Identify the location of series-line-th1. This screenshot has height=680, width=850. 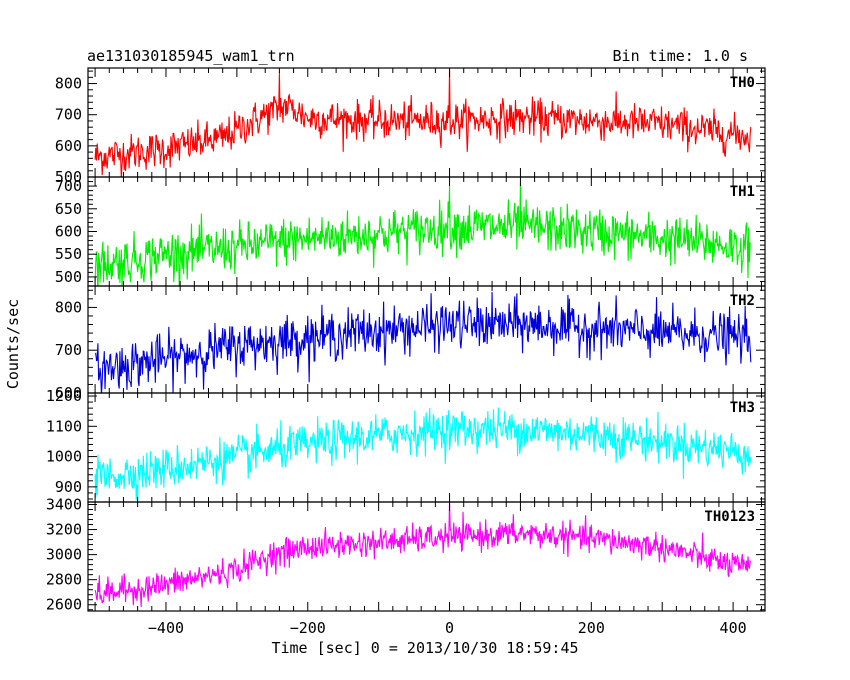
(422, 234).